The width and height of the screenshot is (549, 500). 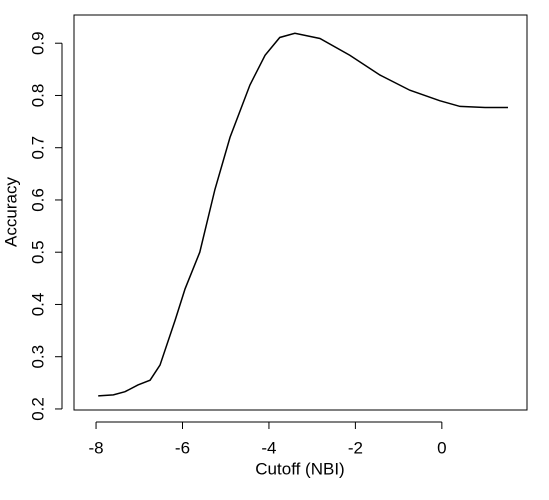 What do you see at coordinates (10, 212) in the screenshot?
I see `y-axis-label: Accuracy` at bounding box center [10, 212].